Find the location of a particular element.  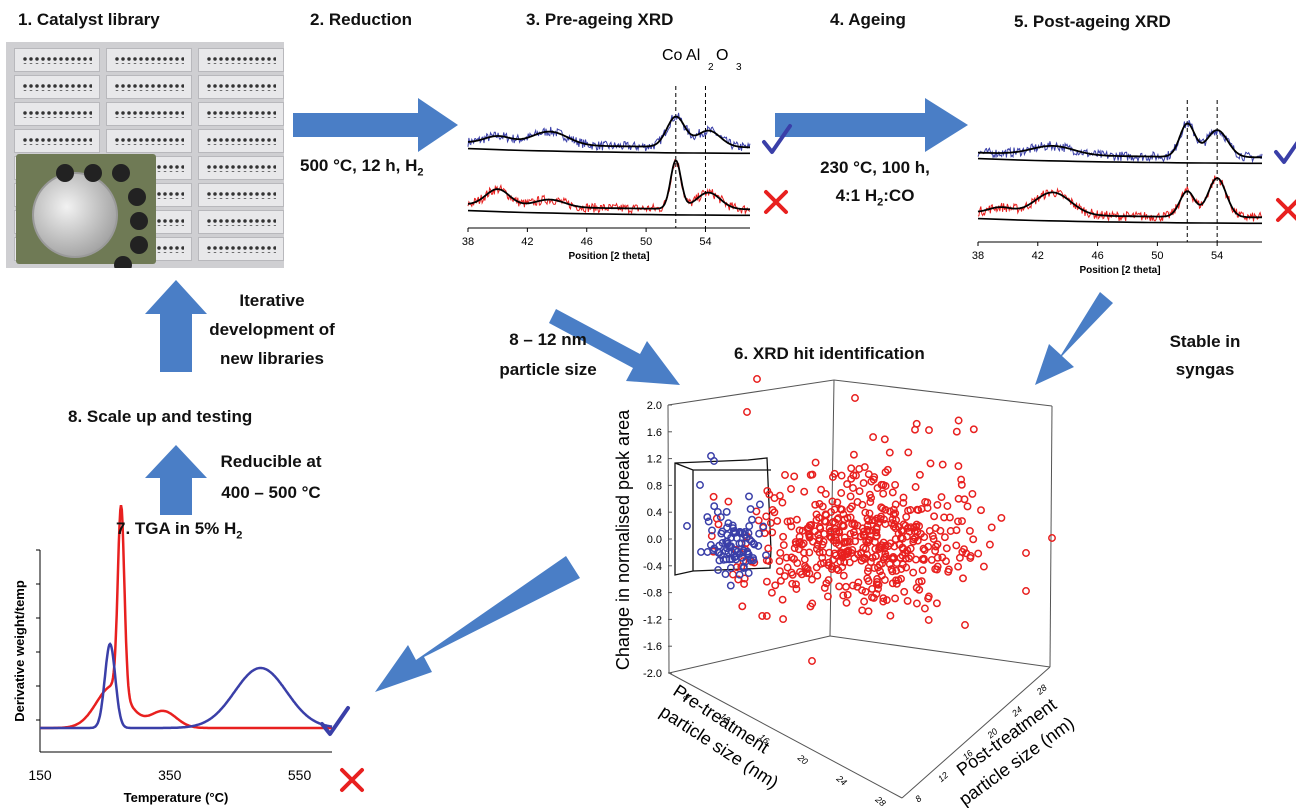

z-tick-label: -1.6 is located at coordinates (652, 647).